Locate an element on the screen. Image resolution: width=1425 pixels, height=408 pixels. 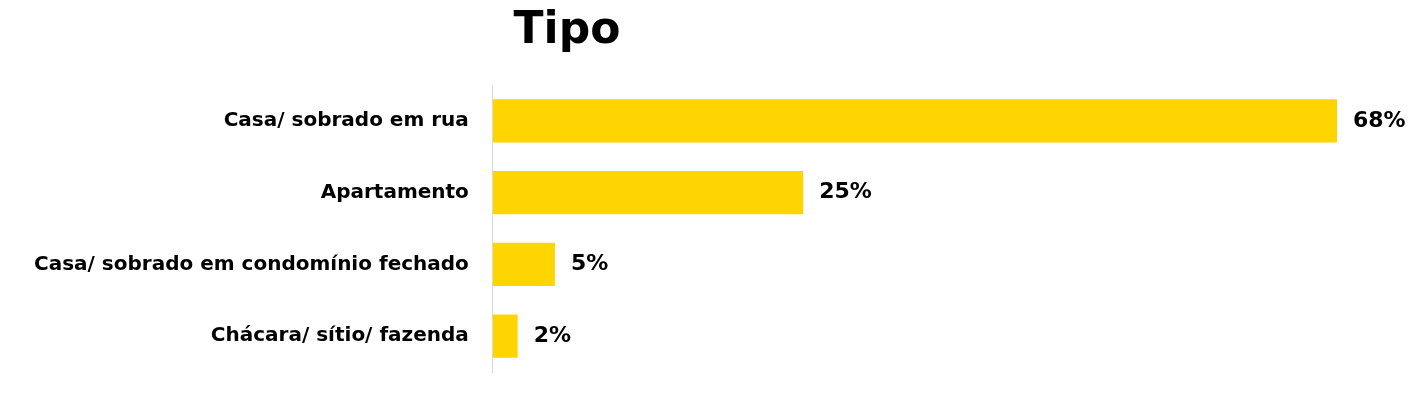
y-tick-label: Apartamento is located at coordinates (394, 190).